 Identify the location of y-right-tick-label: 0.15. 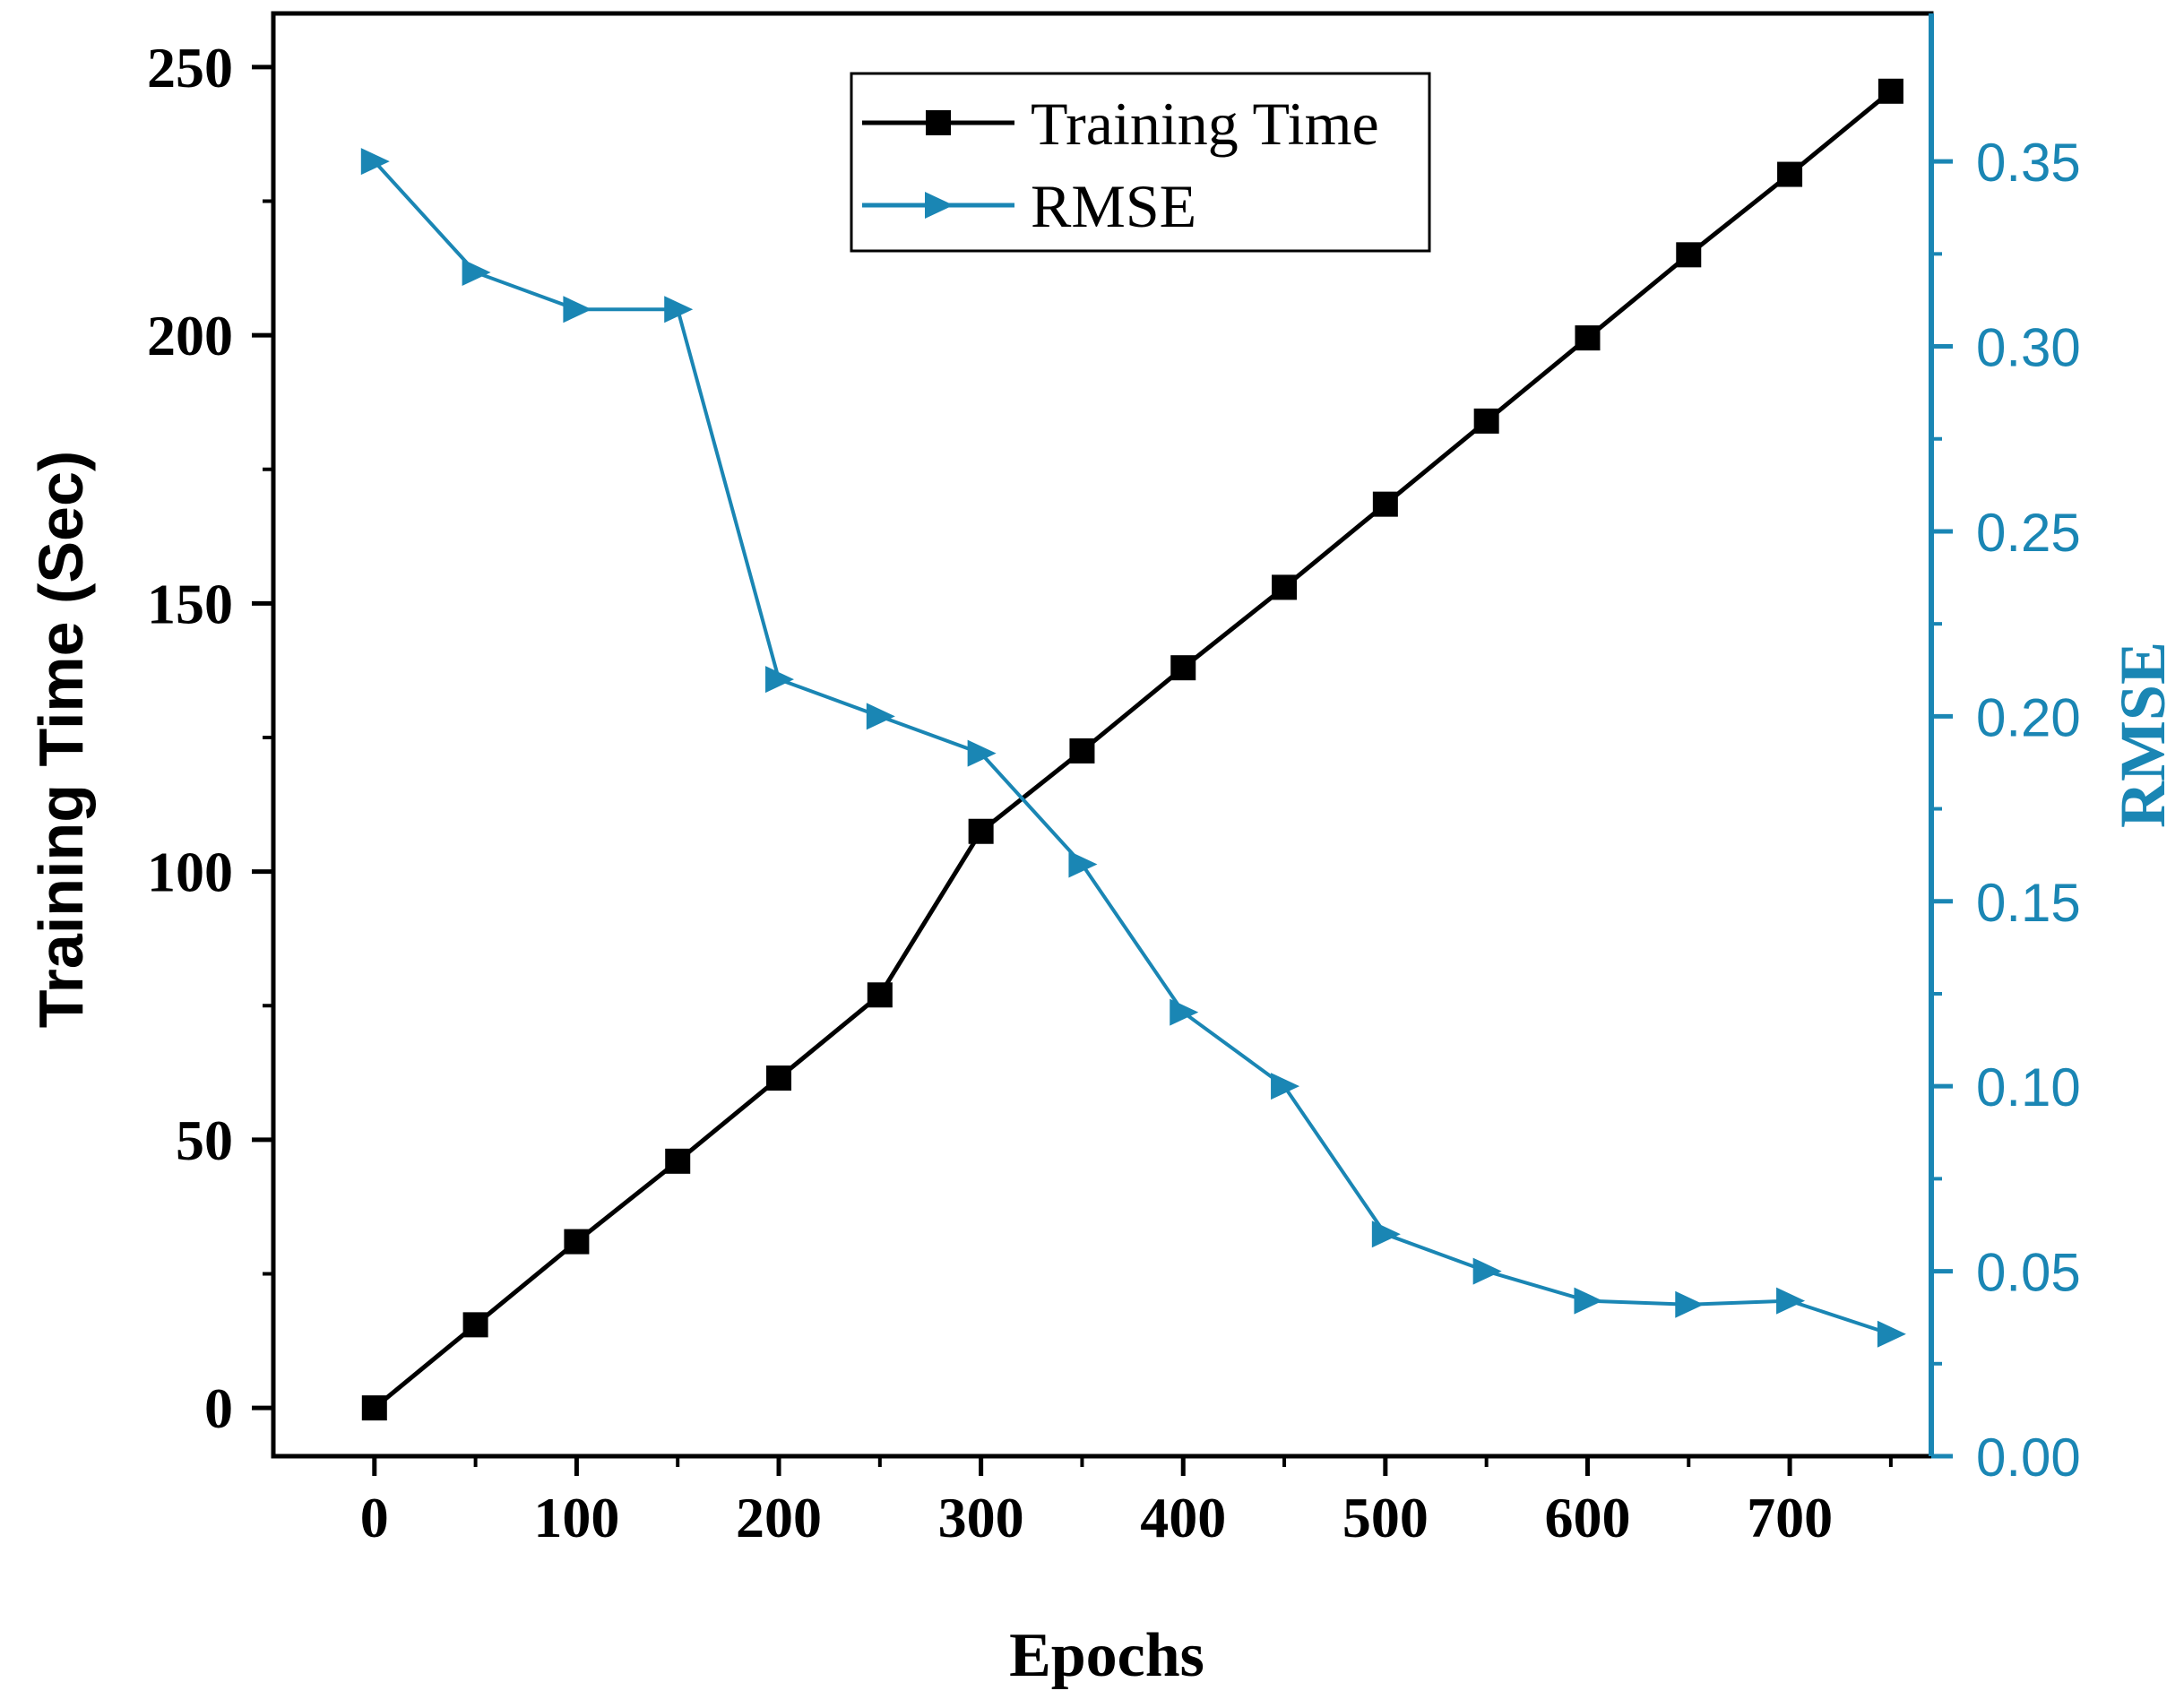
(2029, 903).